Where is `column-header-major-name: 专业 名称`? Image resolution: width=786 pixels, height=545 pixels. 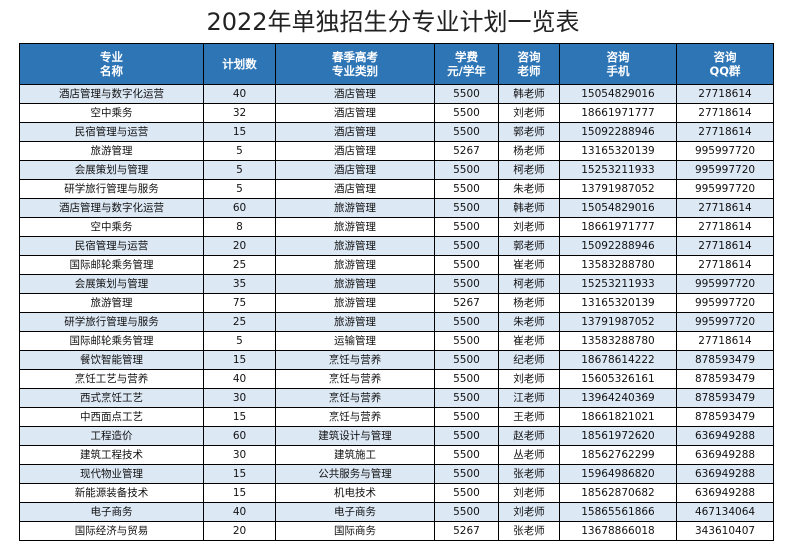
column-header-major-name: 专业 名称 is located at coordinates (111, 64).